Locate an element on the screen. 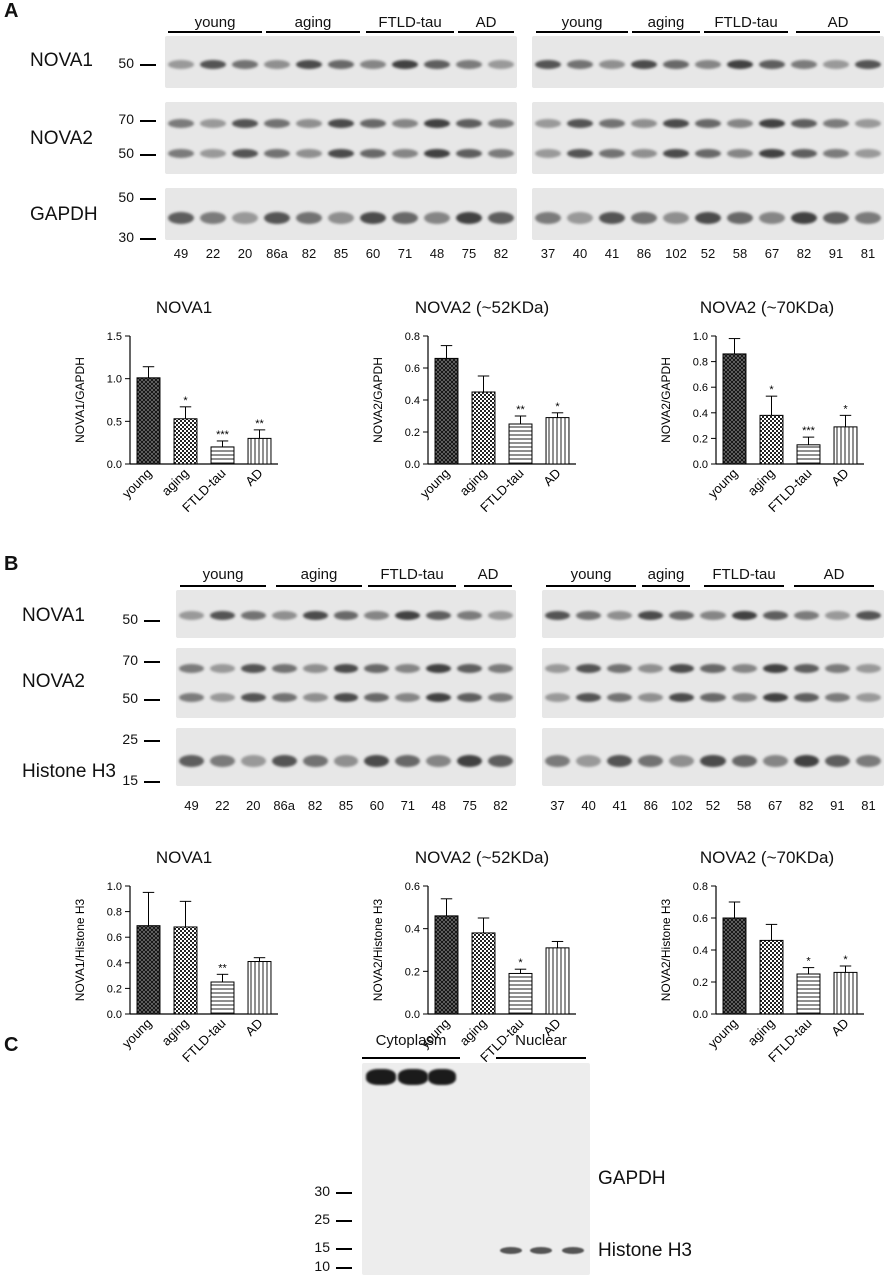 The image size is (894, 1280). group-label-left: AD is located at coordinates (488, 574).